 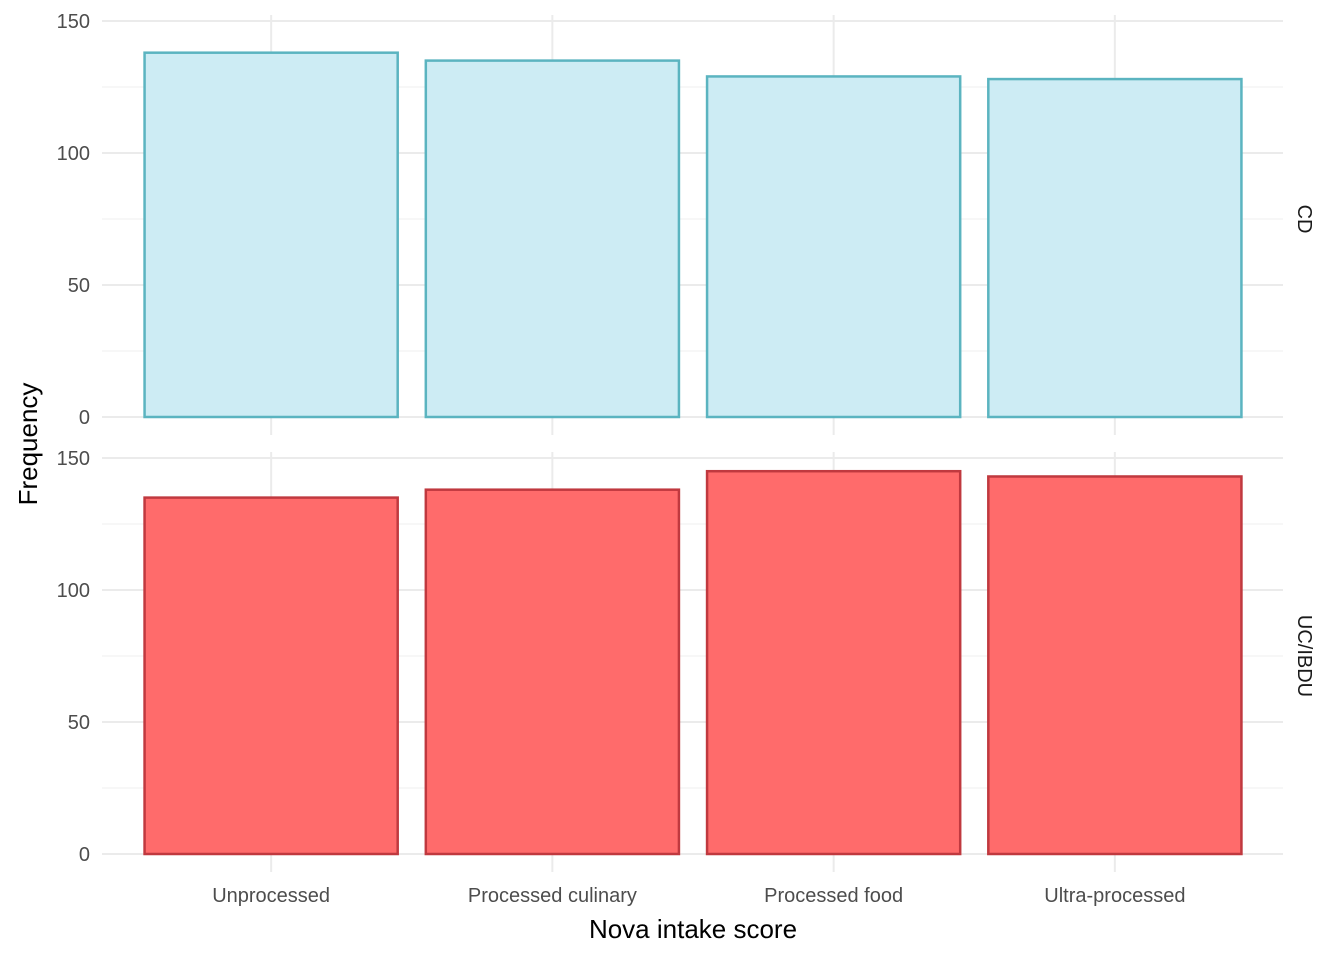 What do you see at coordinates (1304, 656) in the screenshot?
I see `facet-strip-label: UC/IBDU` at bounding box center [1304, 656].